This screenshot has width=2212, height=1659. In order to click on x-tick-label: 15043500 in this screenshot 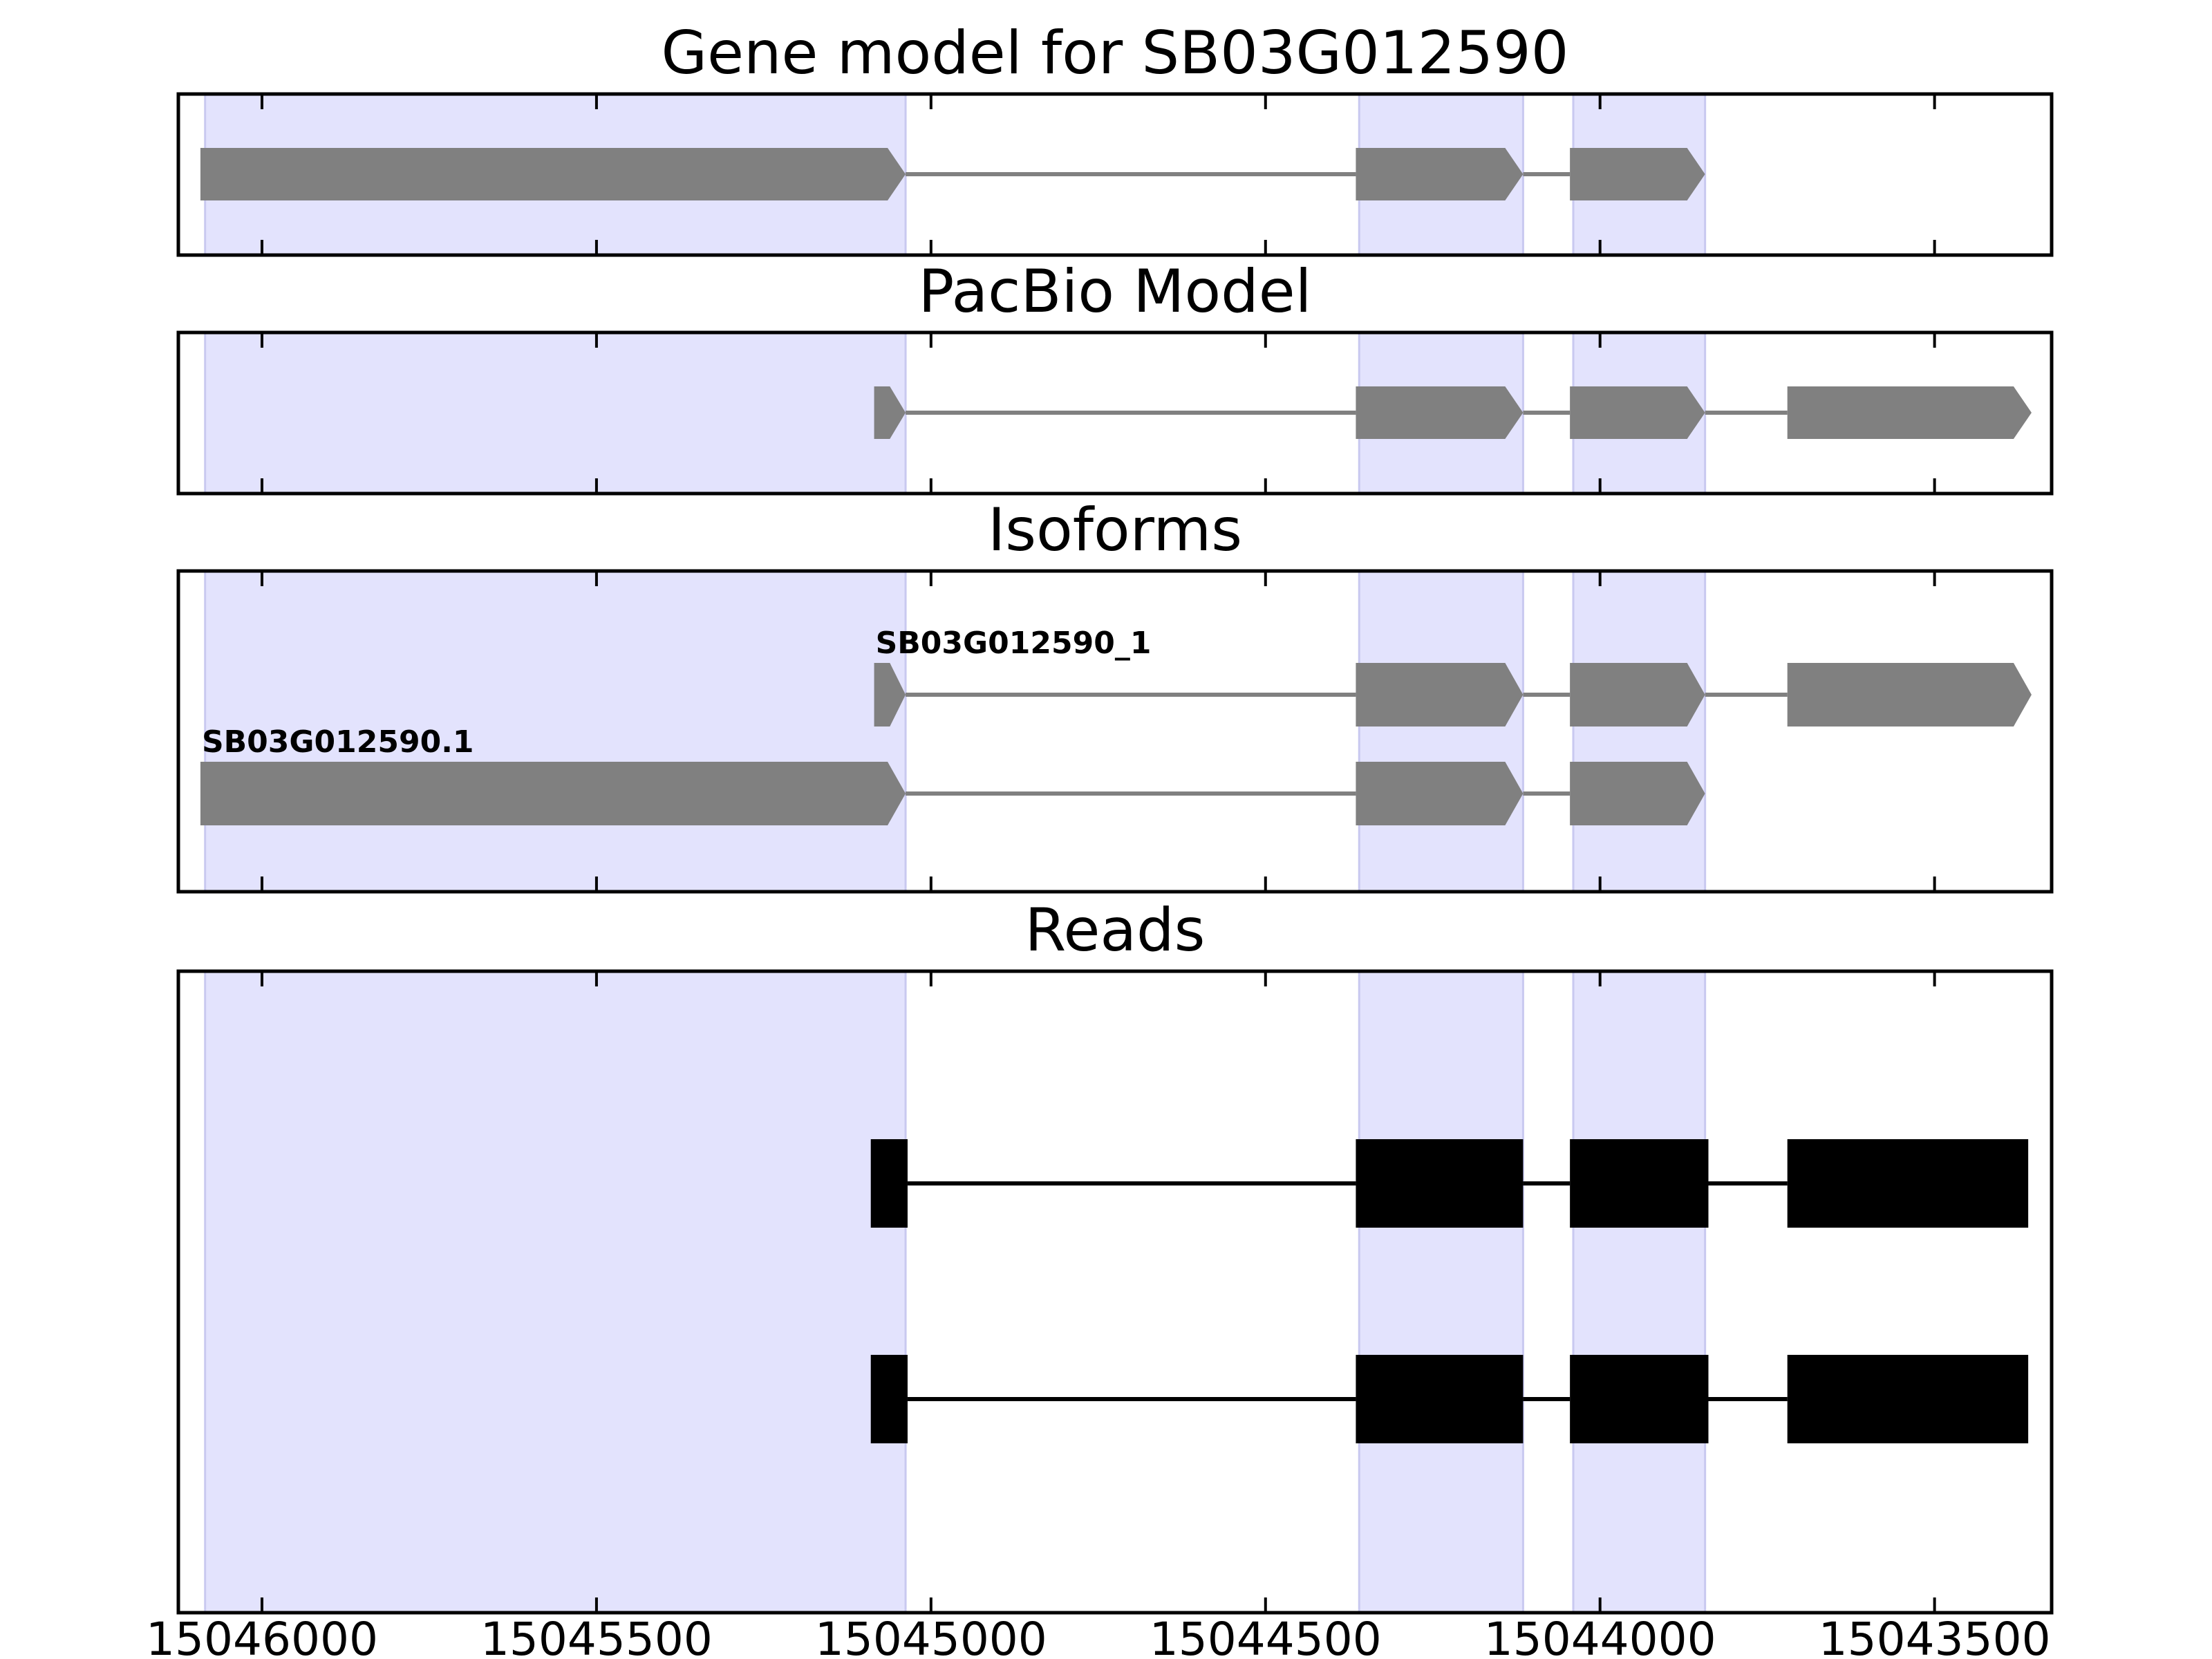, I will do `click(1935, 1636)`.